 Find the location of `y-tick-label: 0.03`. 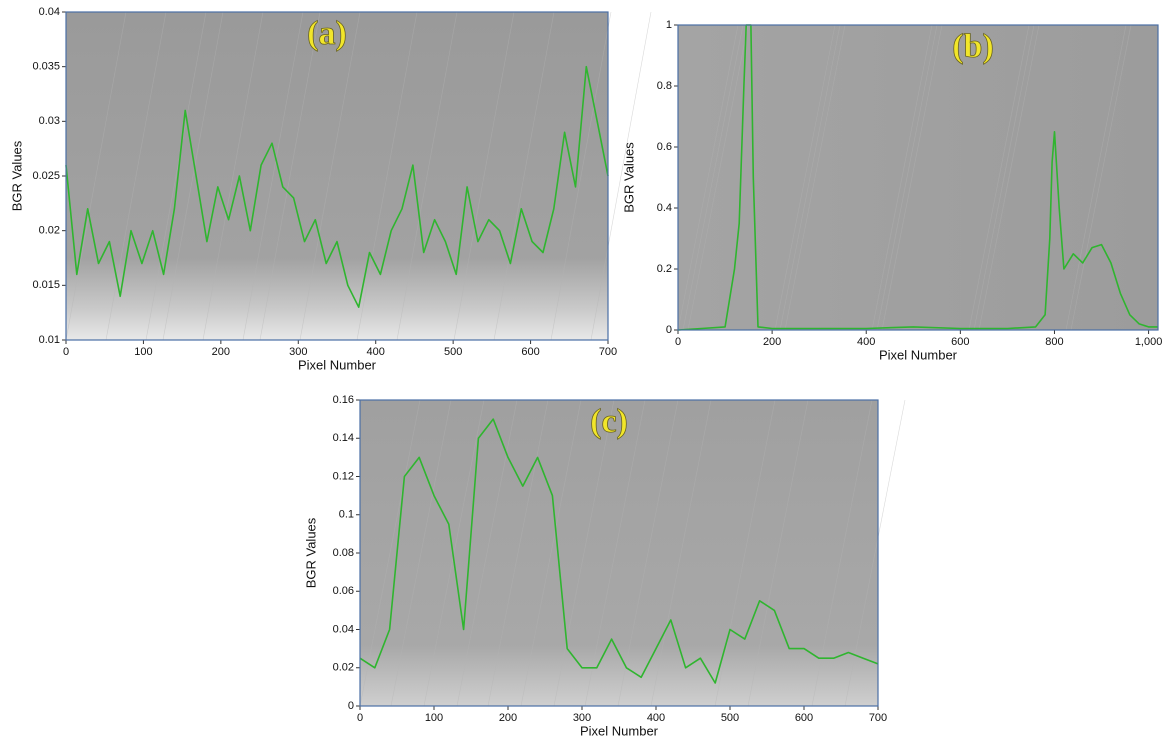

y-tick-label: 0.03 is located at coordinates (49, 121).